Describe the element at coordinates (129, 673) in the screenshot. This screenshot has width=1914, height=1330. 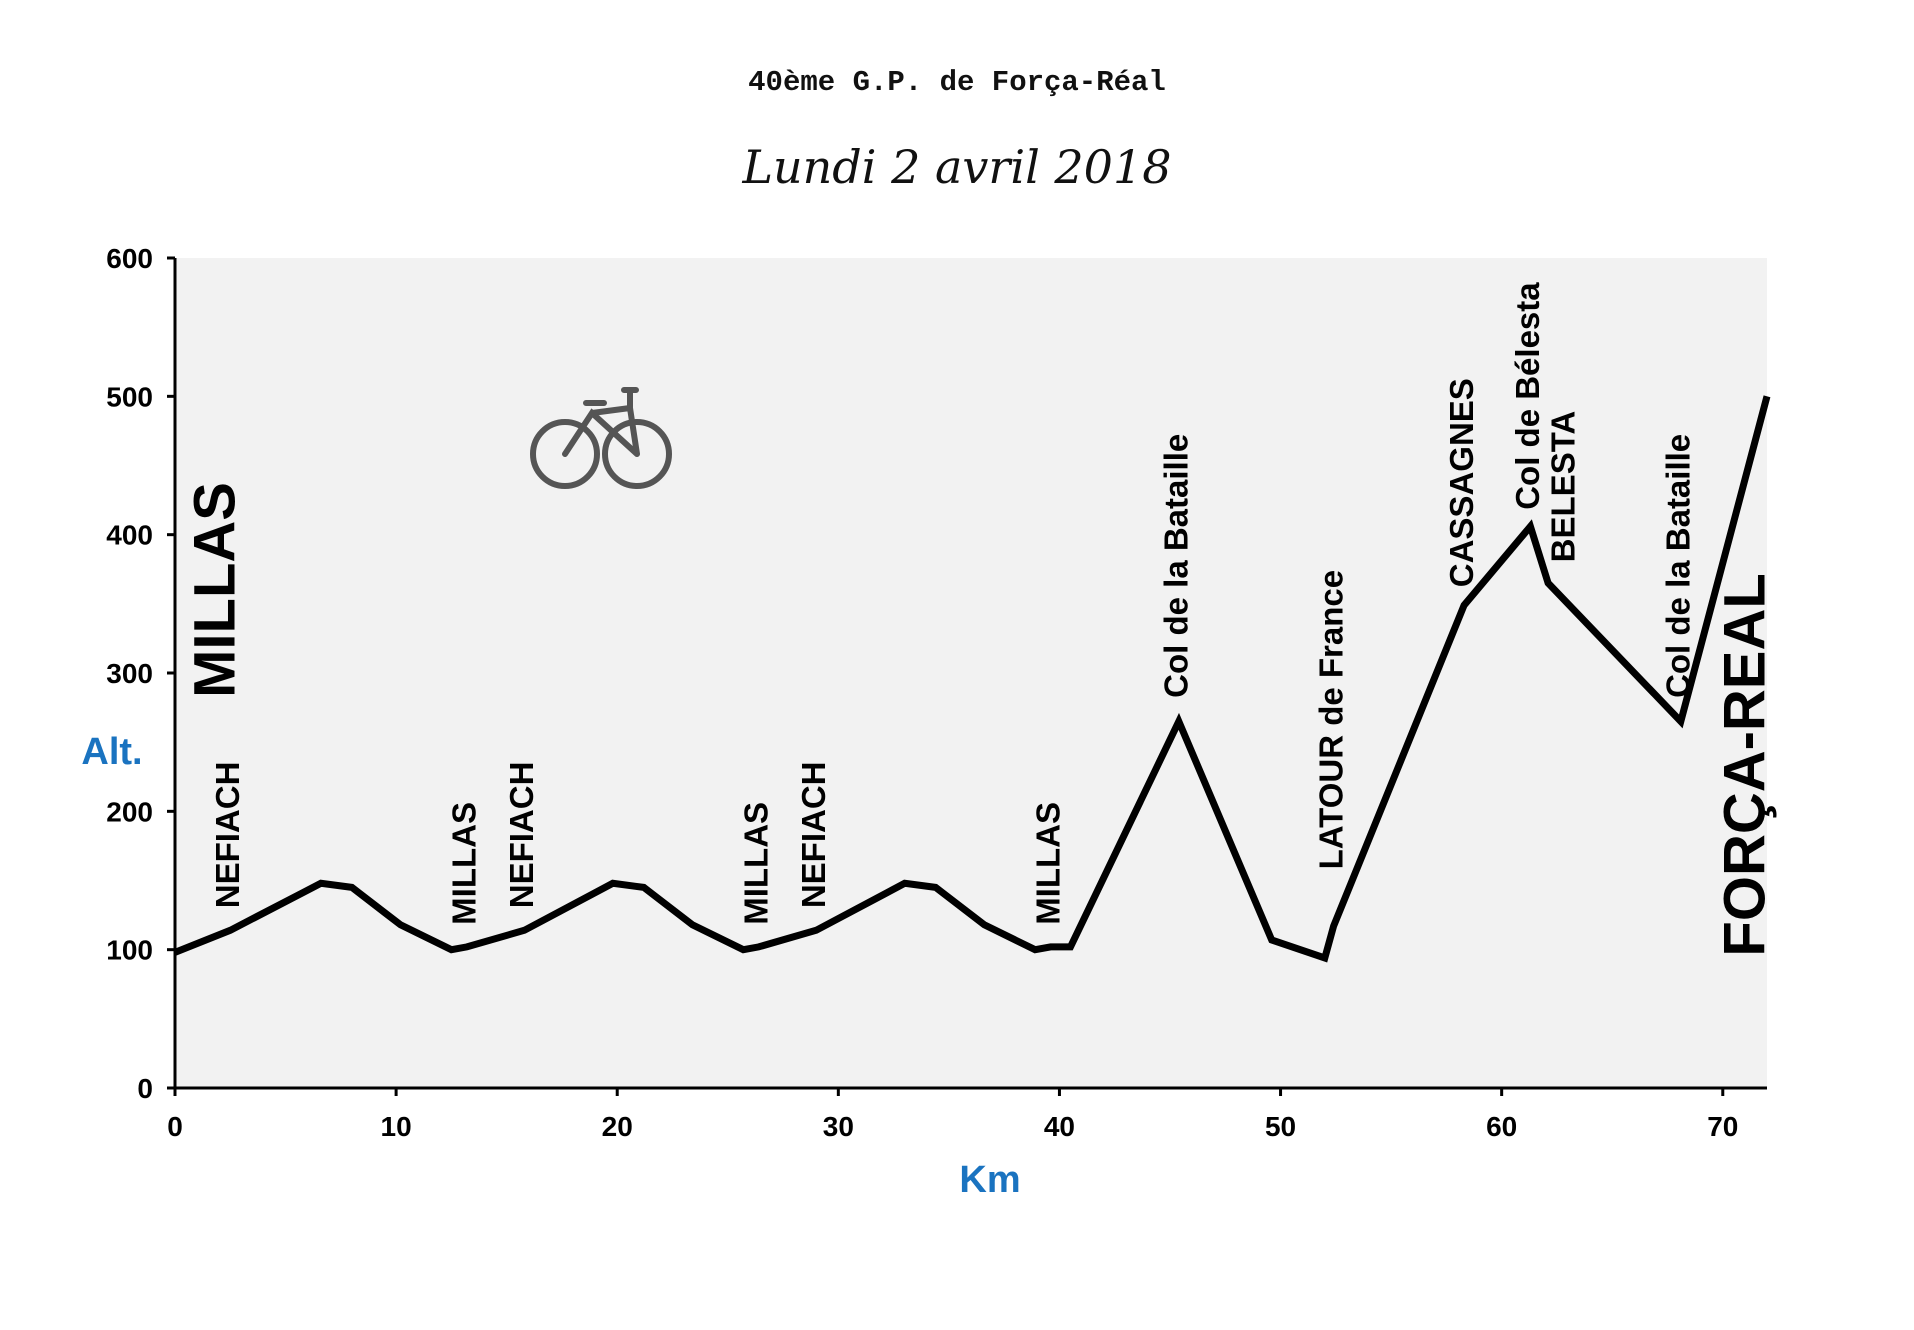
I see `y-tick-label: 300` at that location.